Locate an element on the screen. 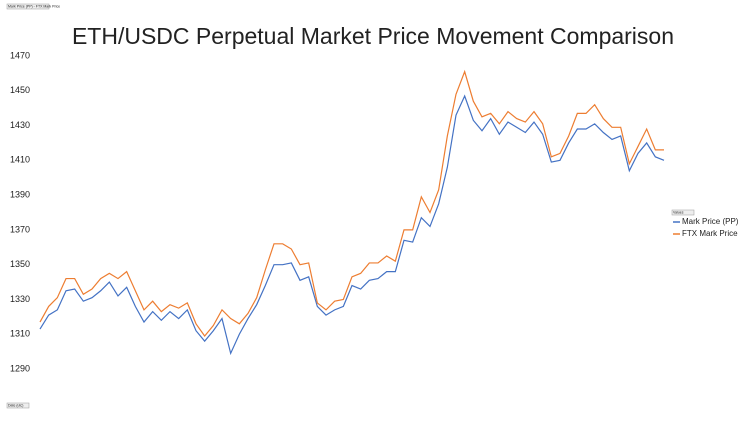 Image resolution: width=752 pixels, height=422 pixels. legend-title: Values is located at coordinates (678, 213).